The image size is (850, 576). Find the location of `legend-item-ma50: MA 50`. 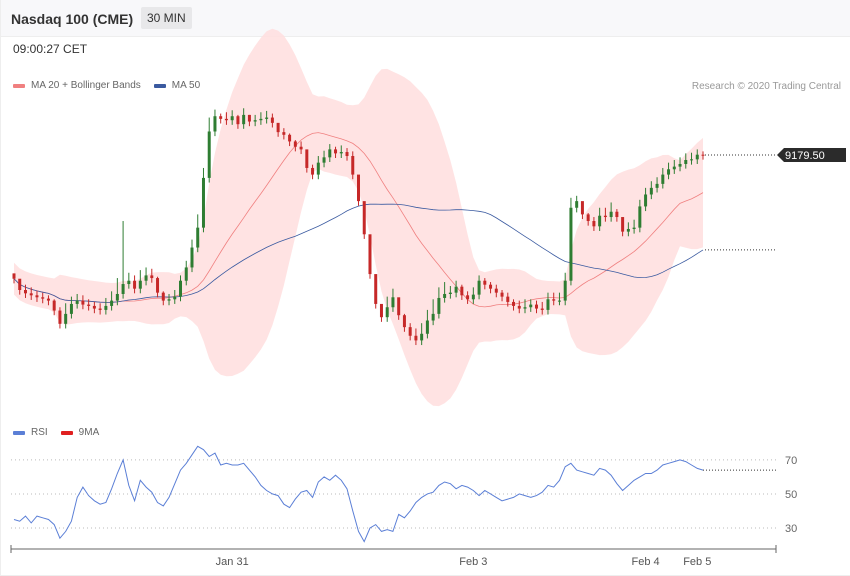

legend-item-ma50: MA 50 is located at coordinates (176, 85).